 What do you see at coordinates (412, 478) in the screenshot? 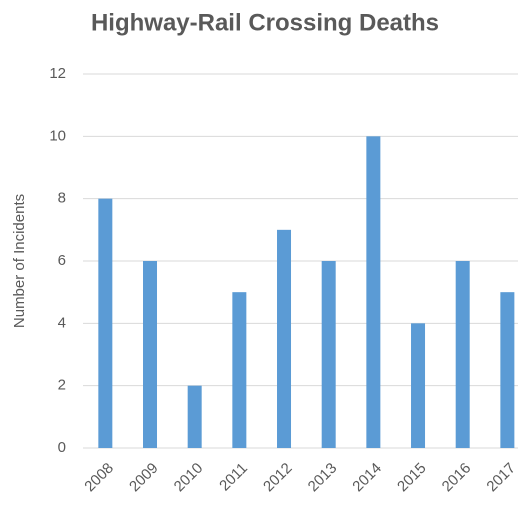
I see `x-tick-label: 2015` at bounding box center [412, 478].